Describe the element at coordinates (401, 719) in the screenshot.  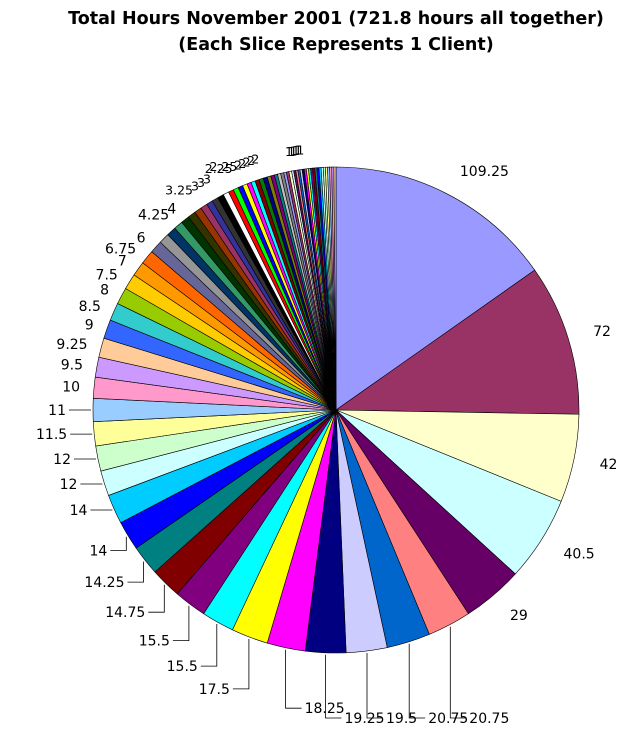
I see `slice-label: 19.5` at that location.